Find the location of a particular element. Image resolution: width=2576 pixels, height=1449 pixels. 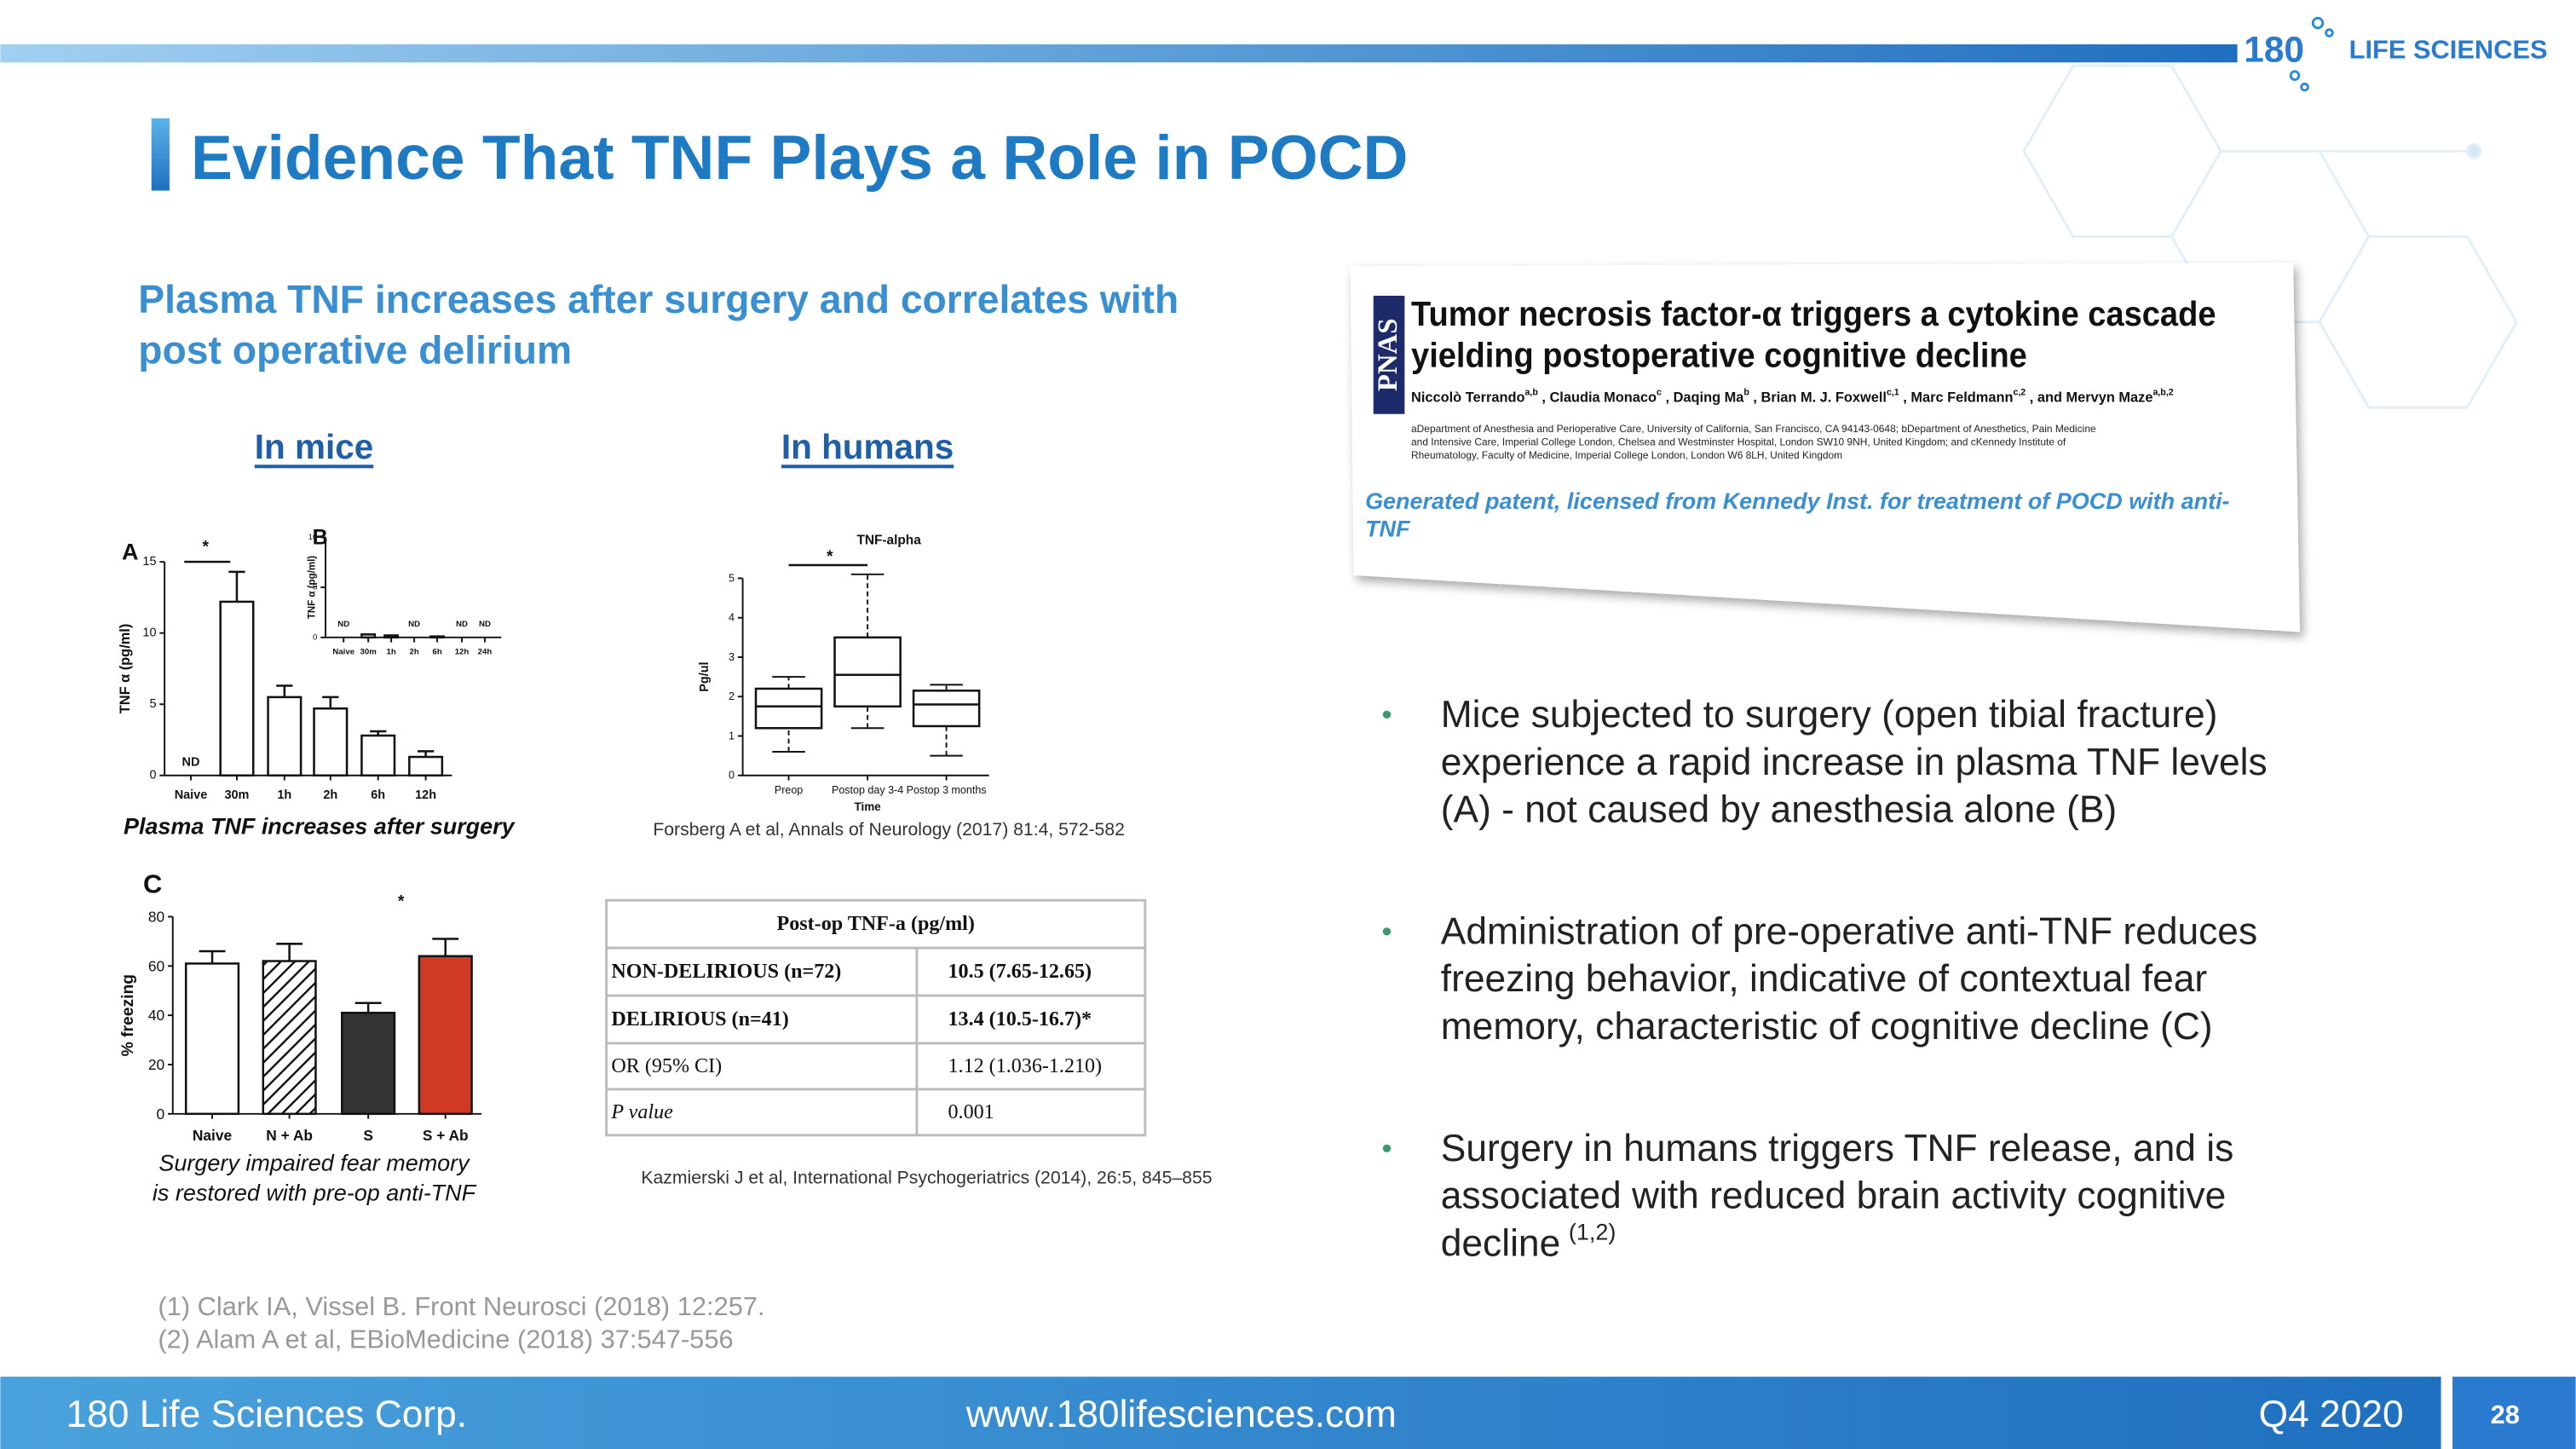

y-tick-label: 4 is located at coordinates (732, 618).